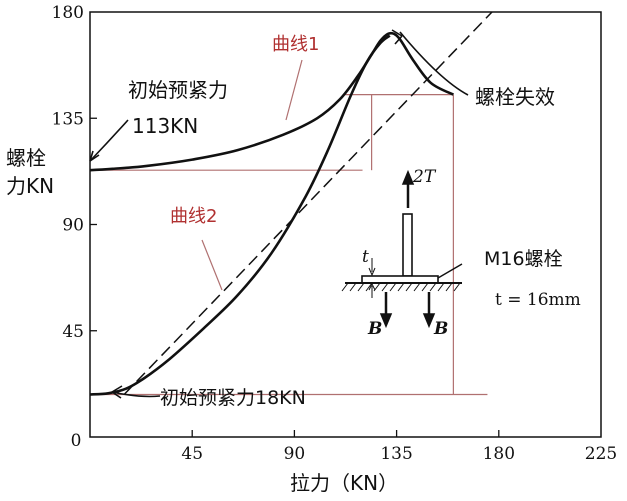 The image size is (627, 501). What do you see at coordinates (499, 454) in the screenshot?
I see `x-tick-label-180: 180` at bounding box center [499, 454].